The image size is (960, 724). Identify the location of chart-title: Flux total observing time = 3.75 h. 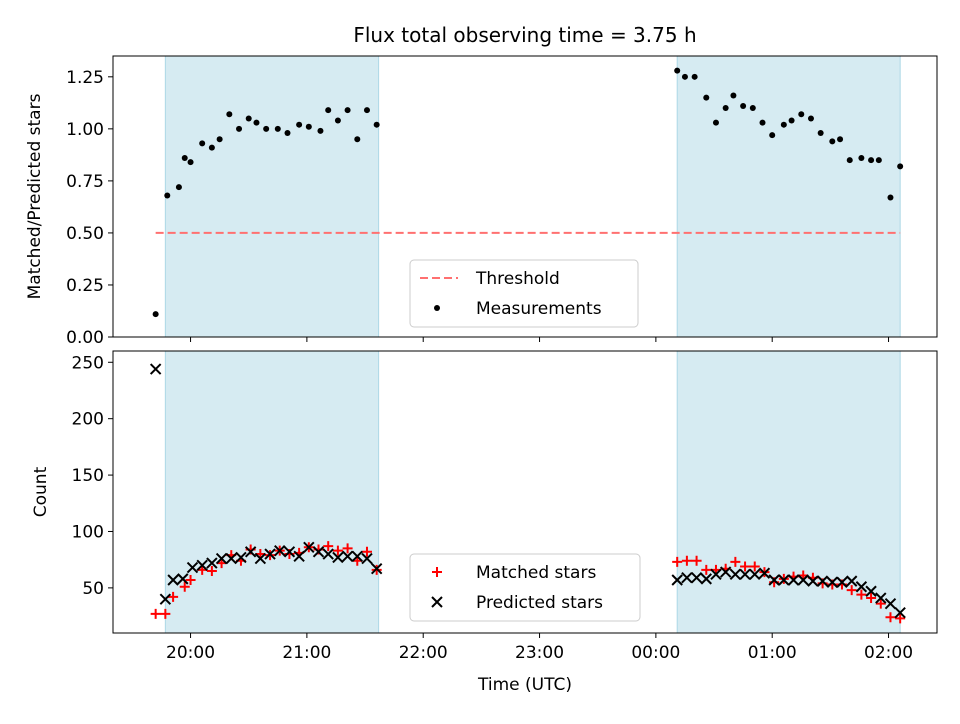
(524, 35).